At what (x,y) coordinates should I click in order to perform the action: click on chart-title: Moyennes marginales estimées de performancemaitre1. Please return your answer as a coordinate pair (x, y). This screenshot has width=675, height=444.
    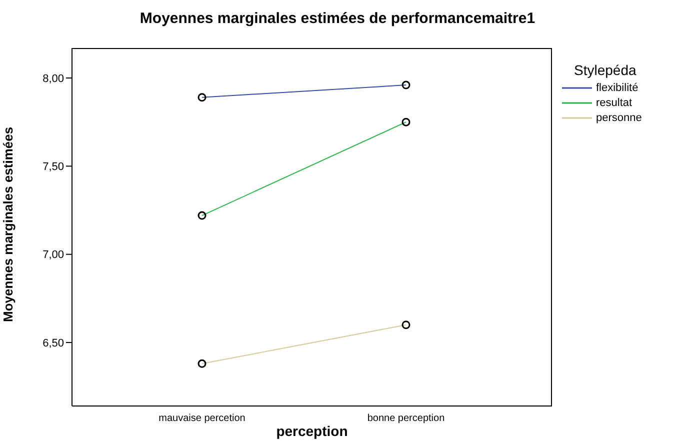
    Looking at the image, I should click on (337, 18).